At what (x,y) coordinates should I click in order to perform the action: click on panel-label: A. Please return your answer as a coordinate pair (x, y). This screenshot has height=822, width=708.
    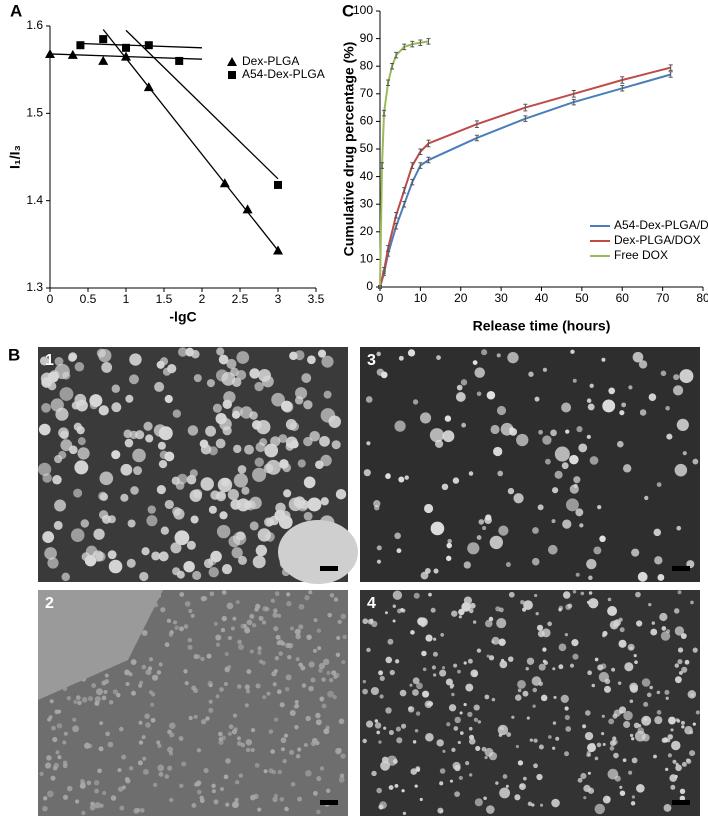
    Looking at the image, I should click on (16, 10).